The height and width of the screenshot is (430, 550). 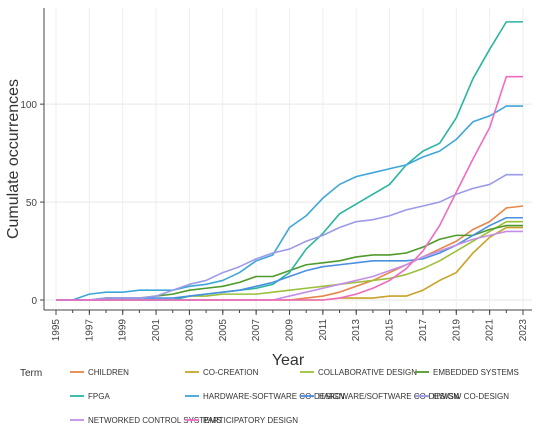 I want to click on y-tick-label-2: 100, so click(x=28, y=105).